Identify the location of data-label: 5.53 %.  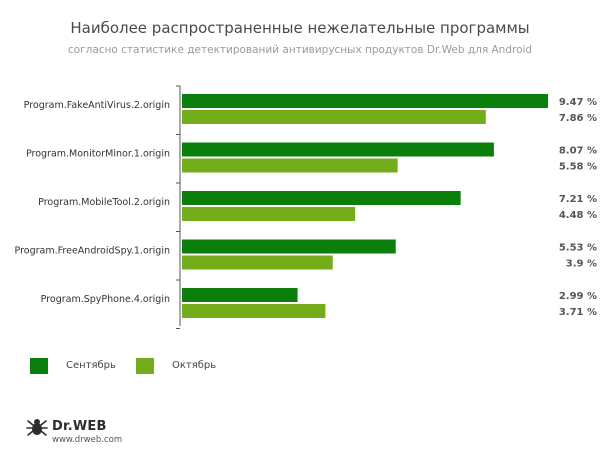
(578, 248).